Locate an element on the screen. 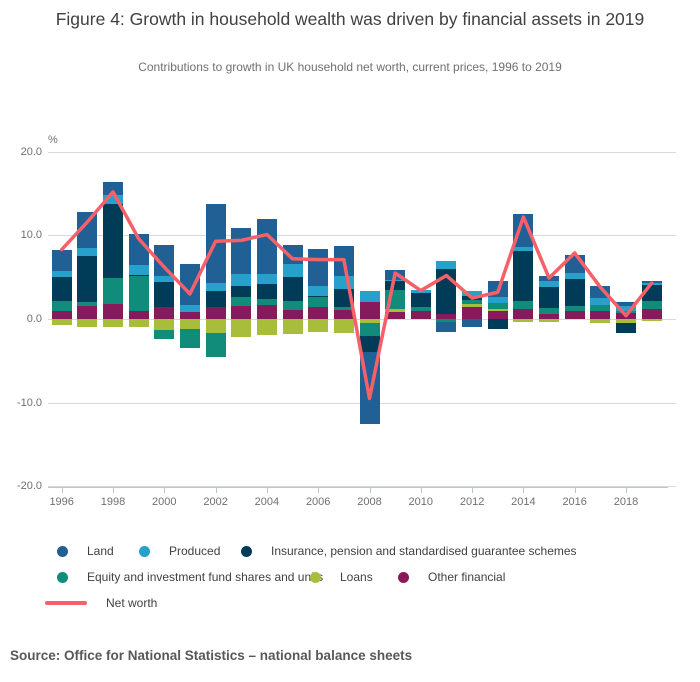  x-tick-label: 2014 is located at coordinates (523, 502).